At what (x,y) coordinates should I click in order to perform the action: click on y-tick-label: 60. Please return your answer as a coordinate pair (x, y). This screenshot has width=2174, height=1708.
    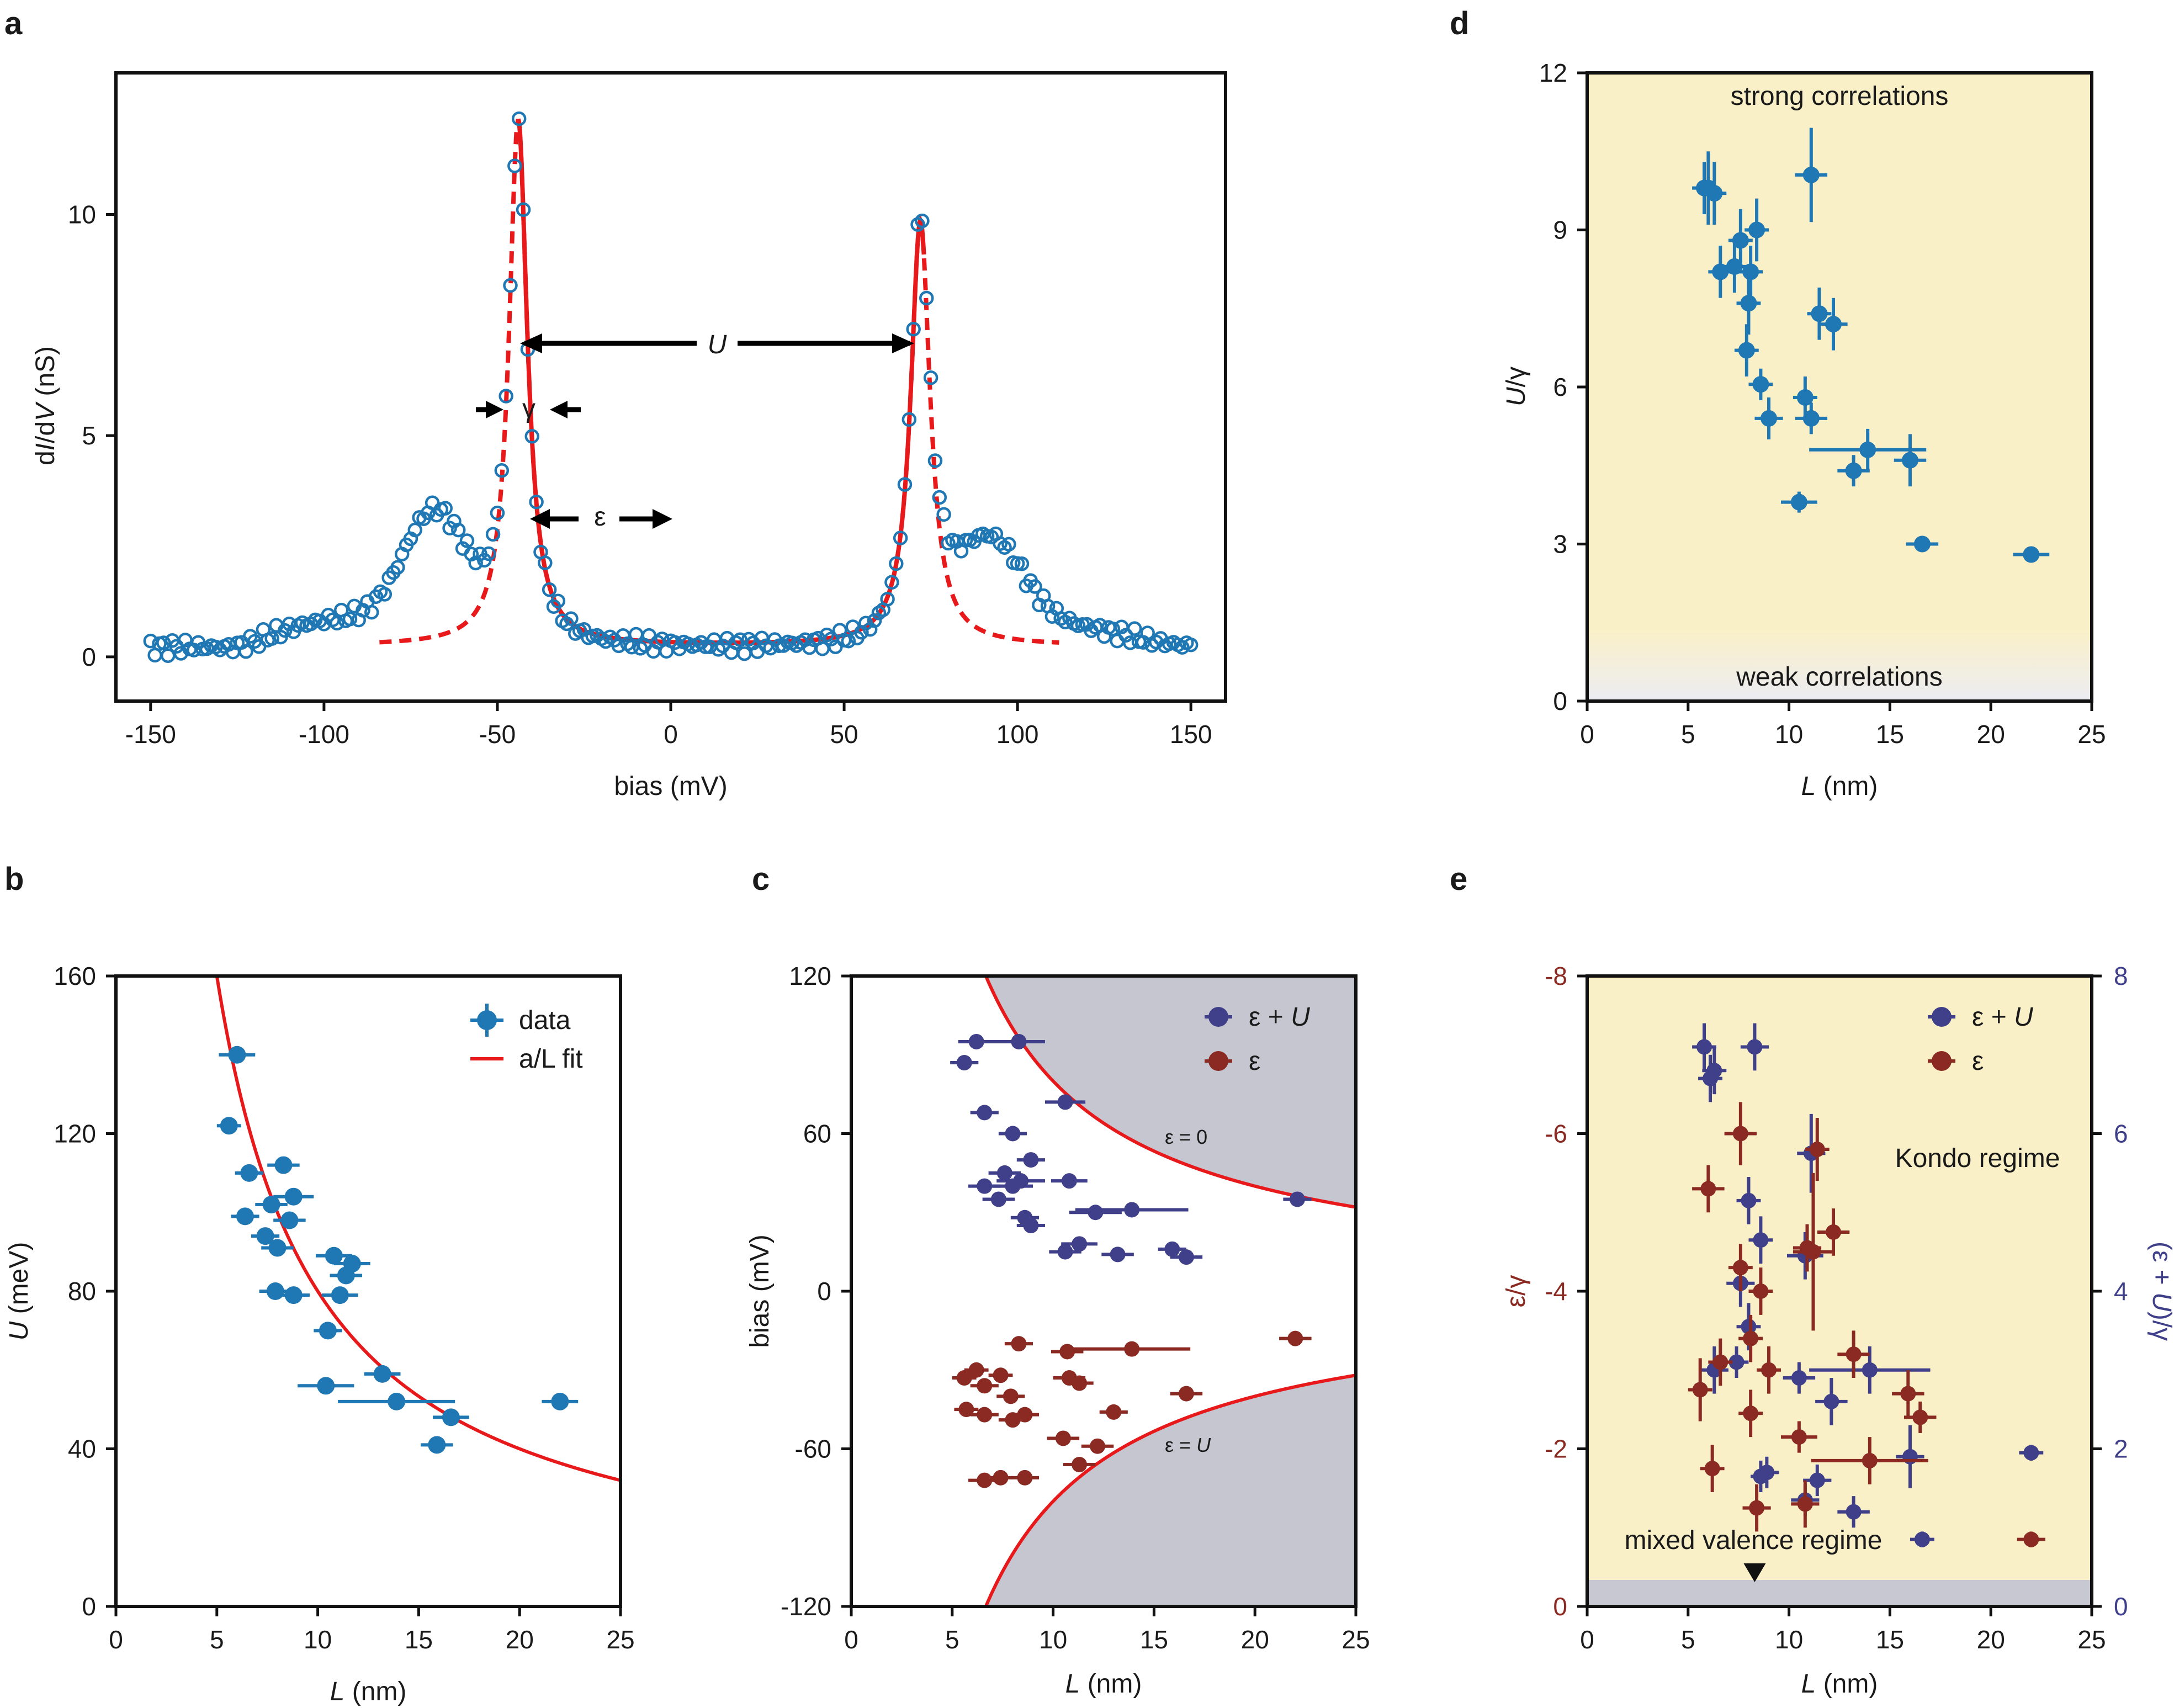
    Looking at the image, I should click on (817, 1134).